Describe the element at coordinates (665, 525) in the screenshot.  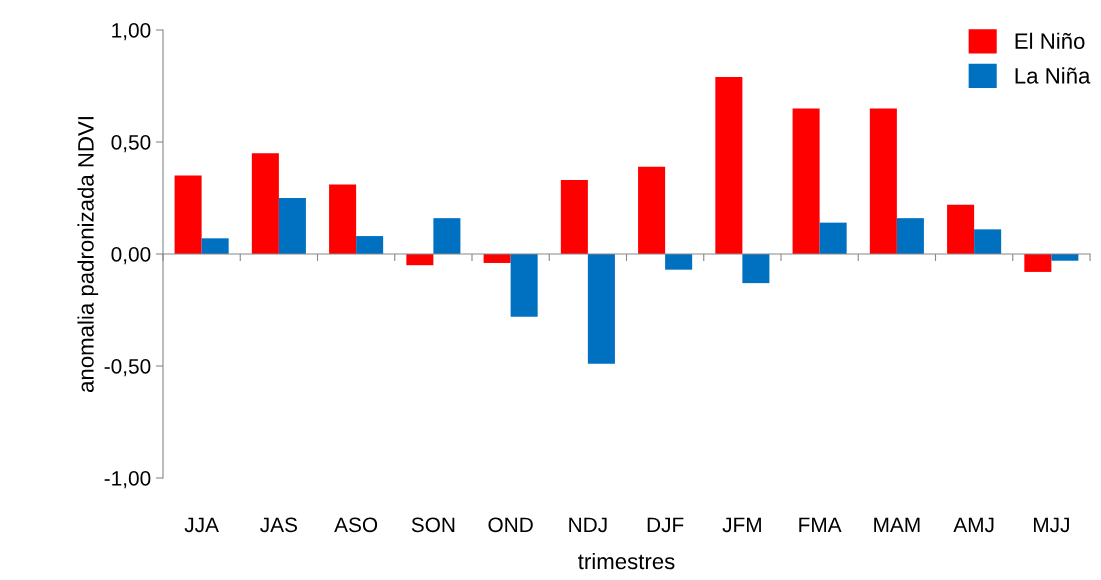
I see `x-tick-label: DJF` at that location.